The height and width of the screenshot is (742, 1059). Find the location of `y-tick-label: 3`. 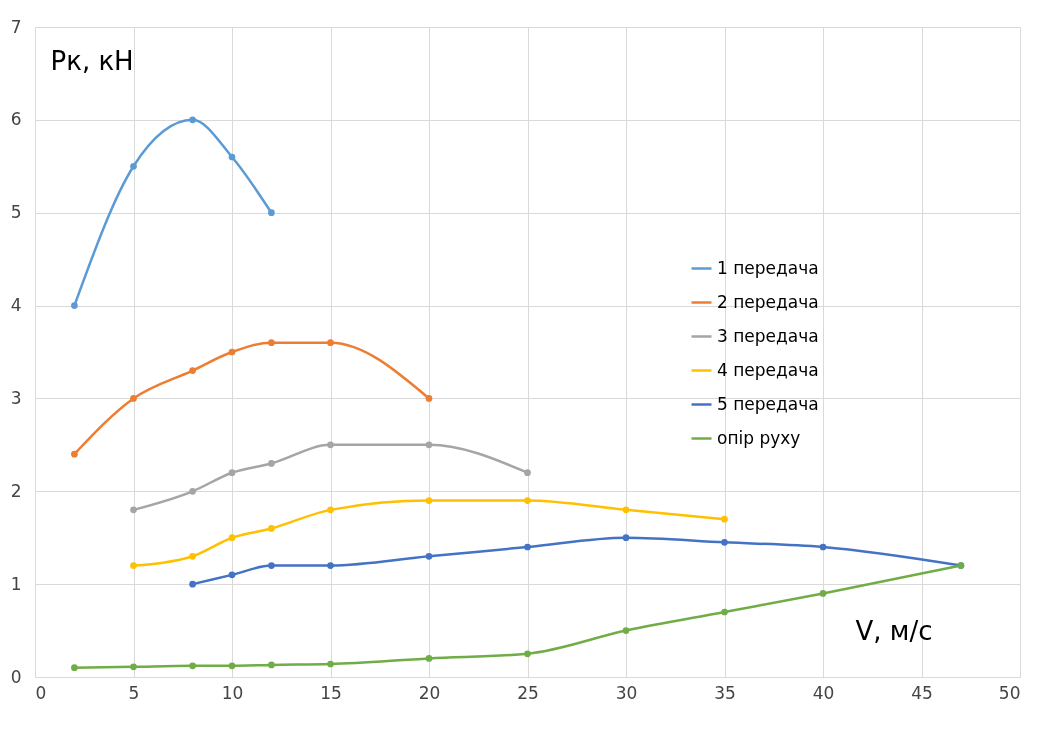

y-tick-label: 3 is located at coordinates (16, 397).